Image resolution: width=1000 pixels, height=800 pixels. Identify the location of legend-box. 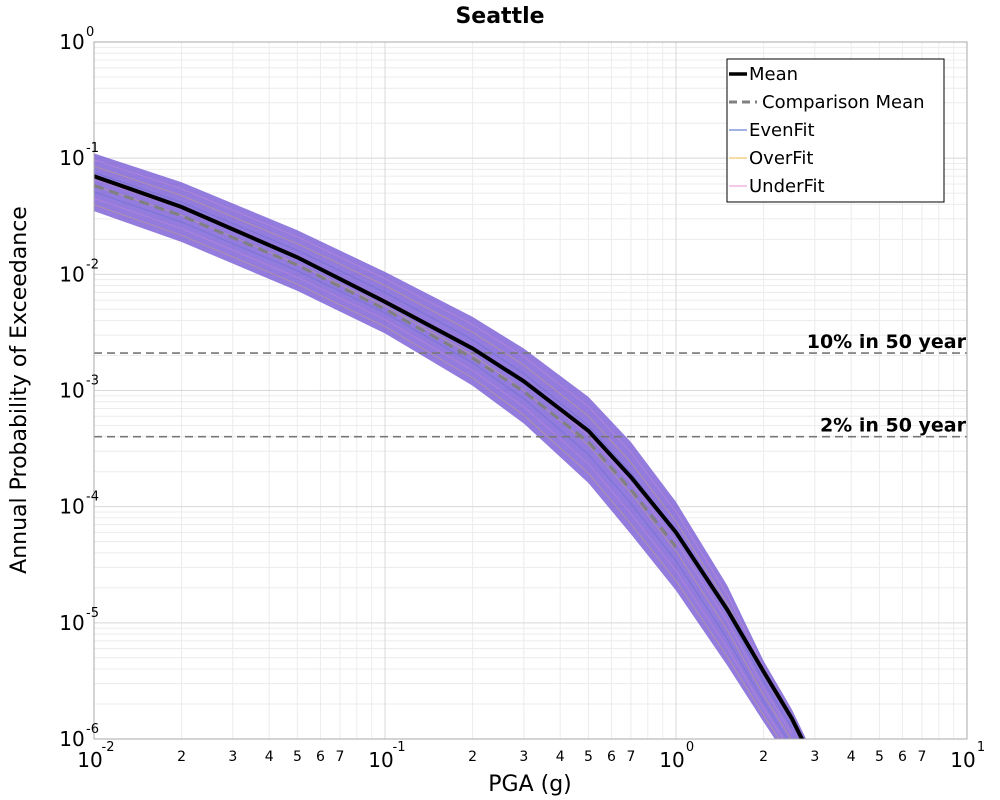
(835, 130).